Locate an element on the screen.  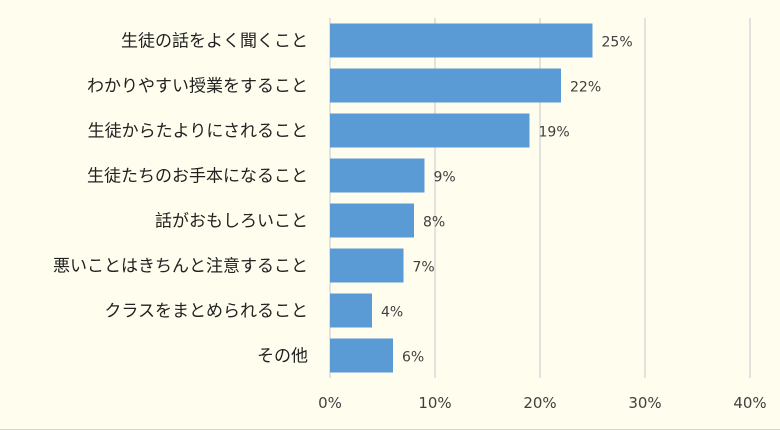
data-label: 25% is located at coordinates (617, 43).